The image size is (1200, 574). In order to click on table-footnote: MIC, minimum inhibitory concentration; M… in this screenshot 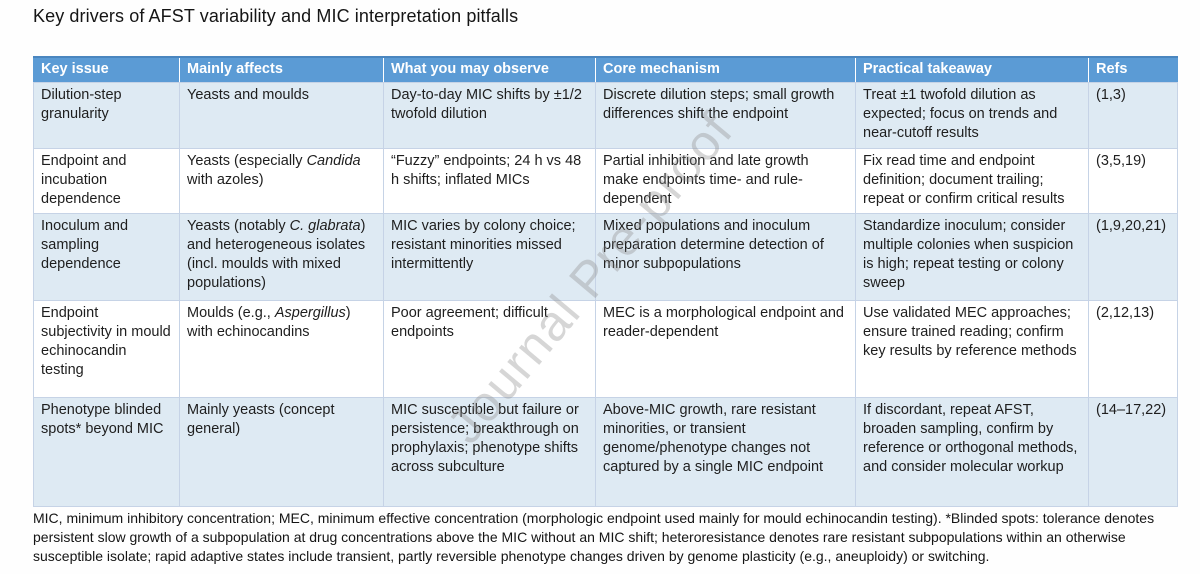, I will do `click(594, 537)`.